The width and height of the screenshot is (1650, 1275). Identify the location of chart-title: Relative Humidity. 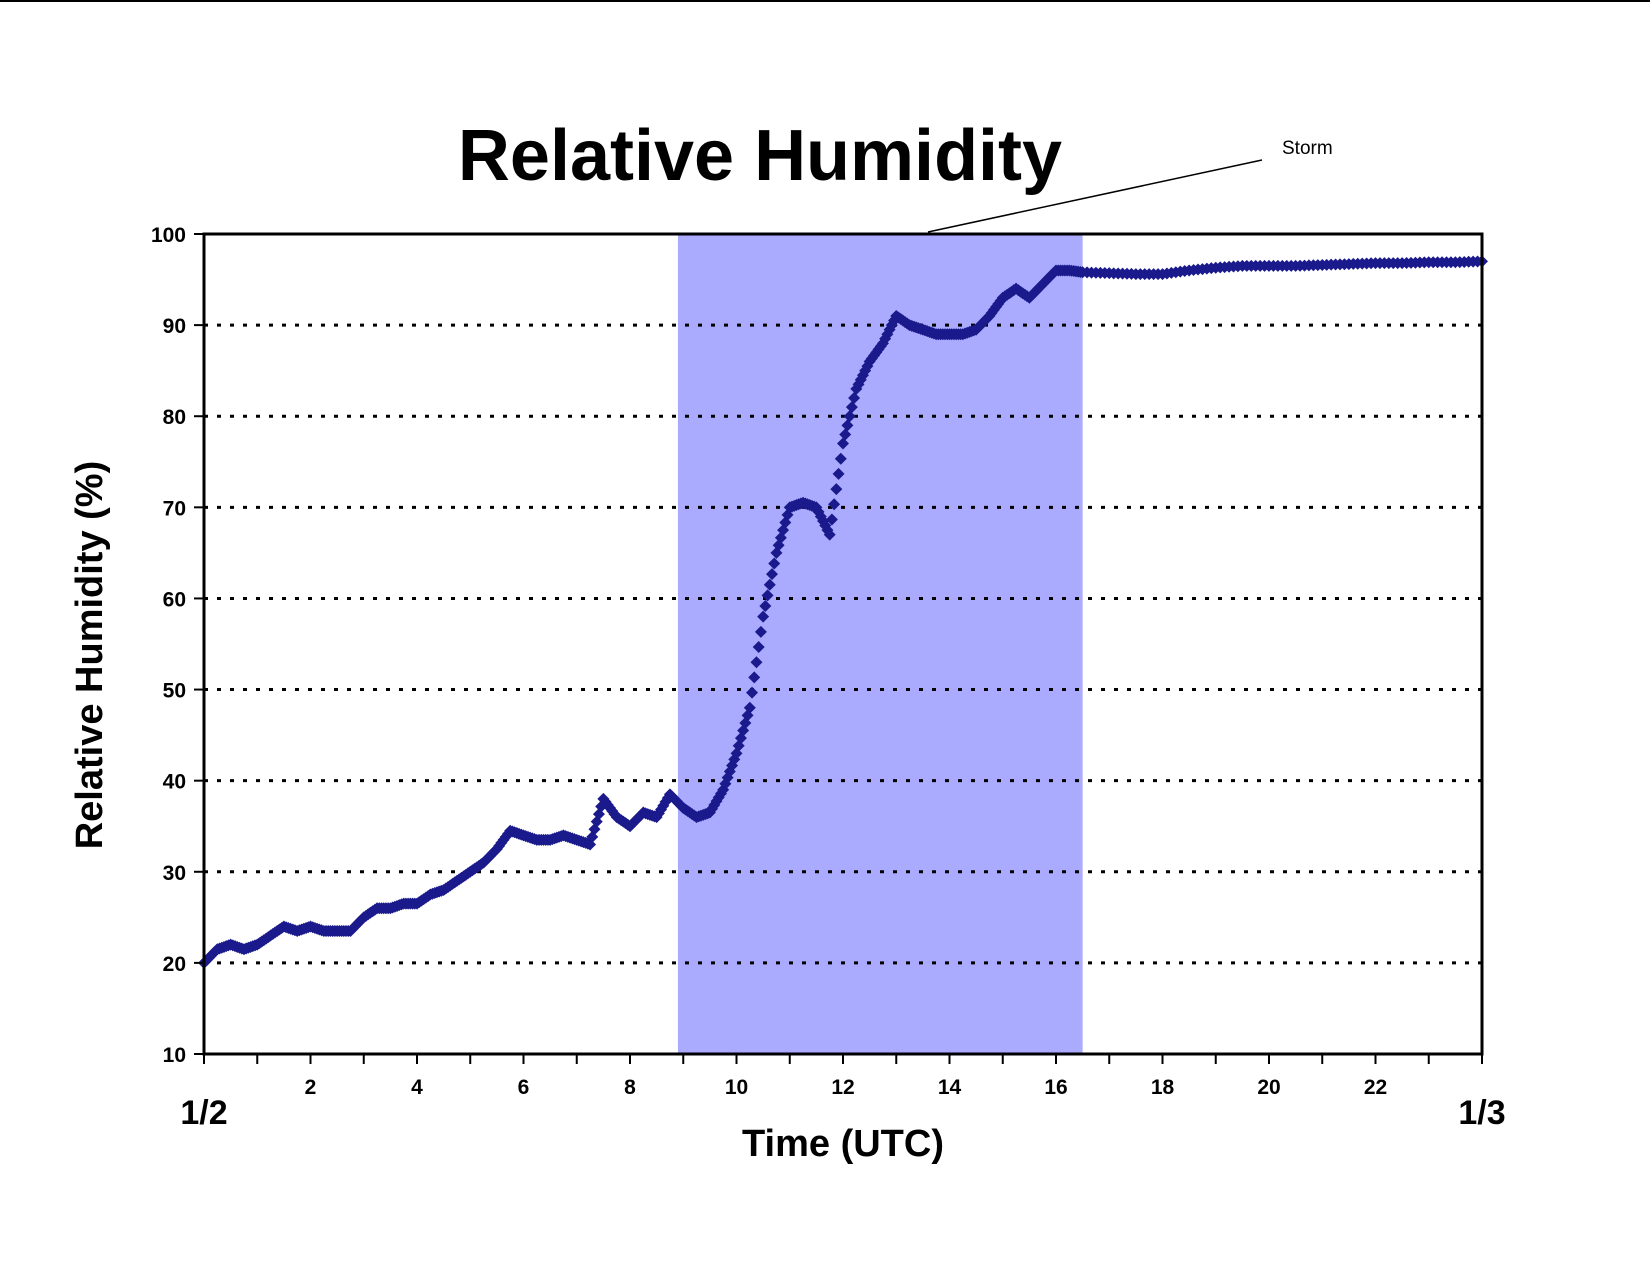
(760, 156).